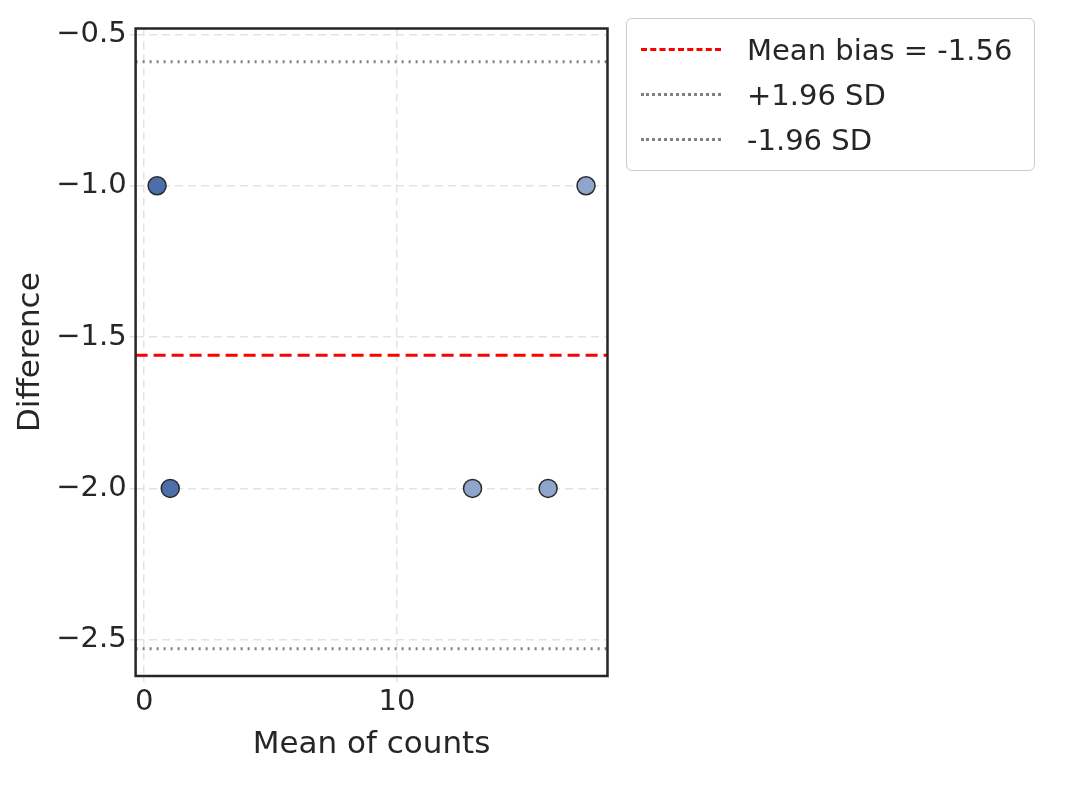  What do you see at coordinates (91, 31) in the screenshot?
I see `y-tick-label: −0.5` at bounding box center [91, 31].